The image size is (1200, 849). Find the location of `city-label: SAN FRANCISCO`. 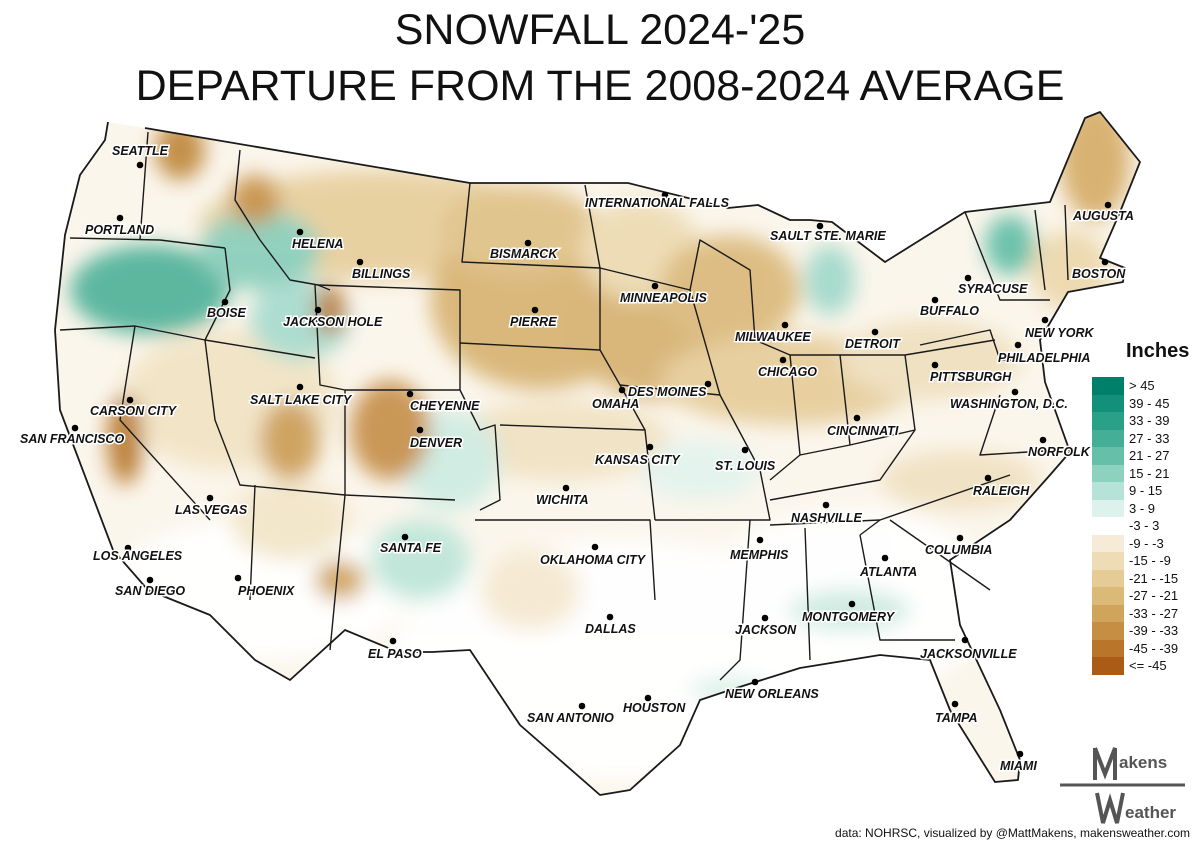

city-label: SAN FRANCISCO is located at coordinates (72, 439).